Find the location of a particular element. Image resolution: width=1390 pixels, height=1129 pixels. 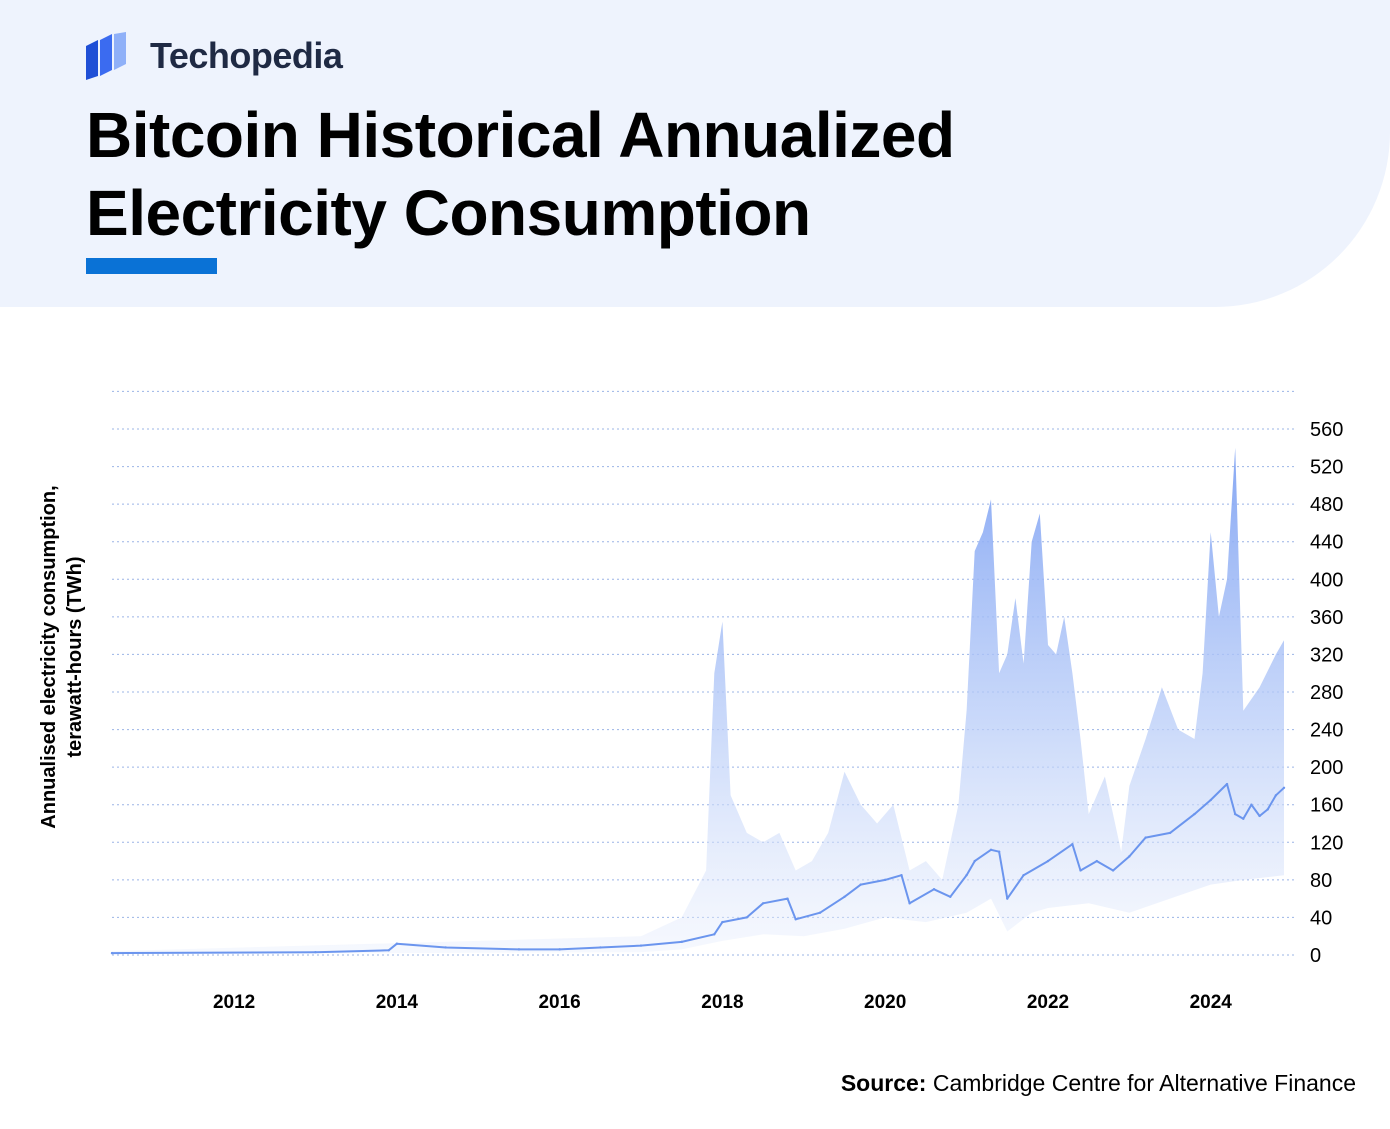

y-tick-label-280: 280 is located at coordinates (1326, 693).